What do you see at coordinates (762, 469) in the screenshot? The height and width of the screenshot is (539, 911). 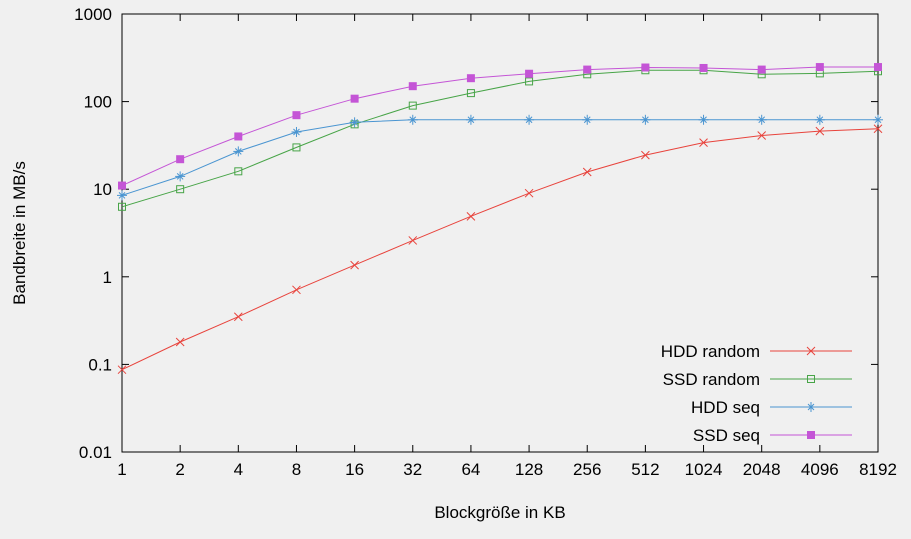 I see `x-tick-label: 2048` at bounding box center [762, 469].